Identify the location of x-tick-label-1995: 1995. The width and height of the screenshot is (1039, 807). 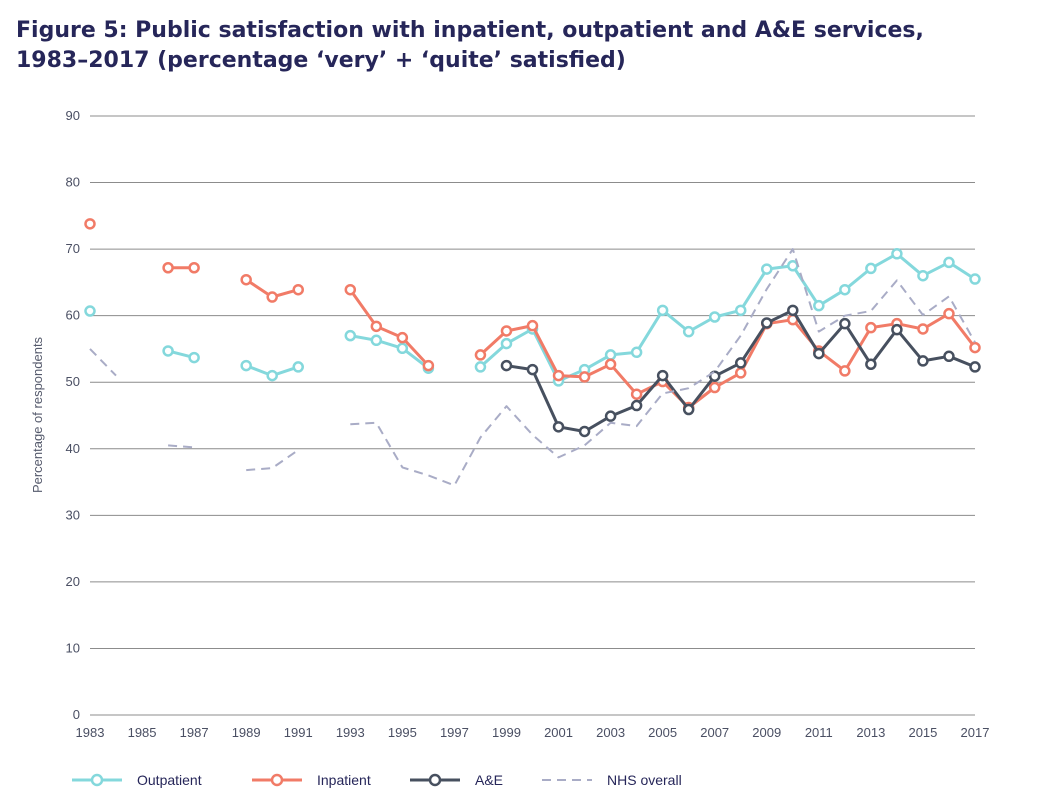
(402, 732).